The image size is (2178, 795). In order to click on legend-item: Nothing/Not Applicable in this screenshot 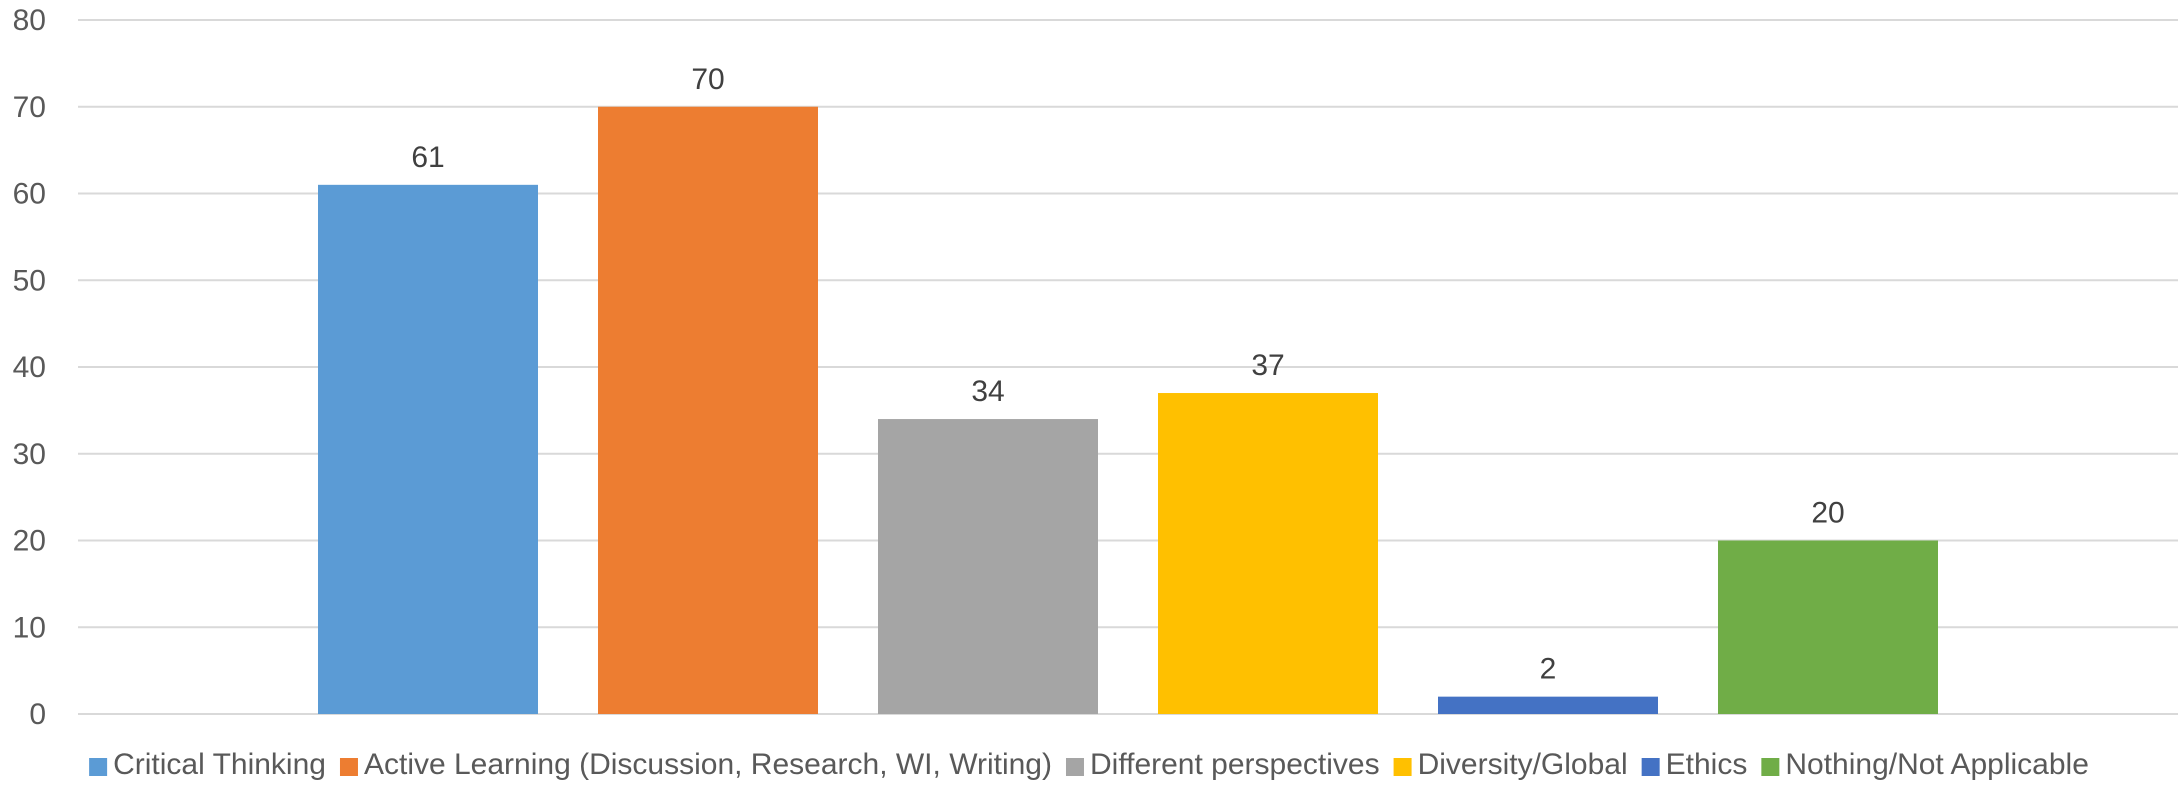, I will do `click(1925, 764)`.